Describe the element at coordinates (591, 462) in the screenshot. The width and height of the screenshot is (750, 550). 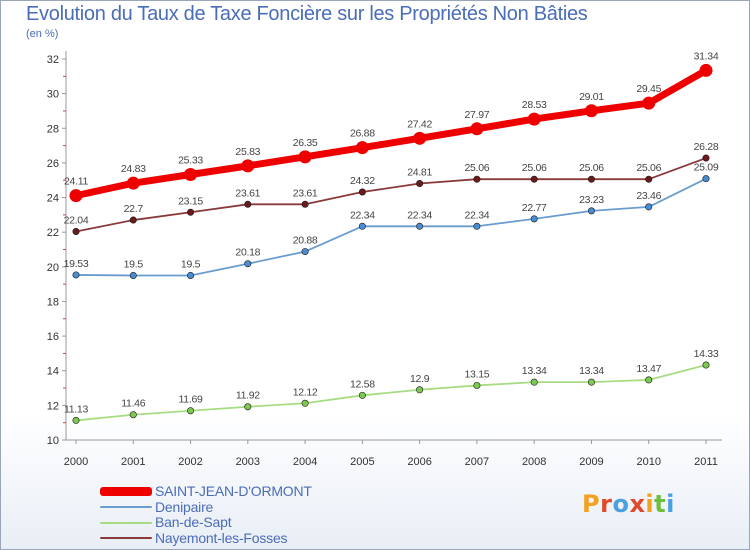
I see `x-tick-label: 2009` at that location.